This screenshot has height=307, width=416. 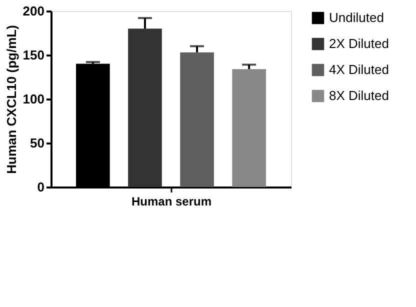 I want to click on y-tick-label: 150, so click(x=33, y=55).